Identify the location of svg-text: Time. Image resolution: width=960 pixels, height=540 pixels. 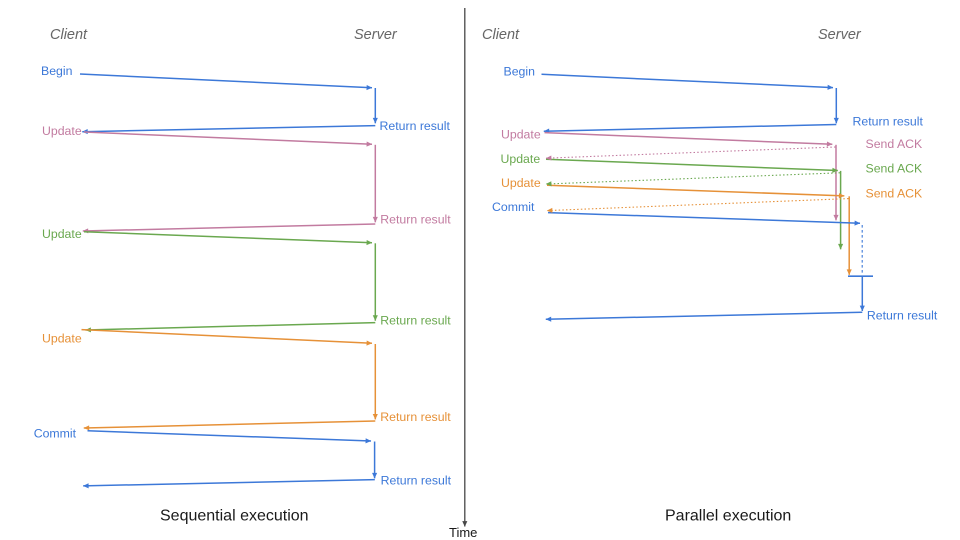
(463, 532).